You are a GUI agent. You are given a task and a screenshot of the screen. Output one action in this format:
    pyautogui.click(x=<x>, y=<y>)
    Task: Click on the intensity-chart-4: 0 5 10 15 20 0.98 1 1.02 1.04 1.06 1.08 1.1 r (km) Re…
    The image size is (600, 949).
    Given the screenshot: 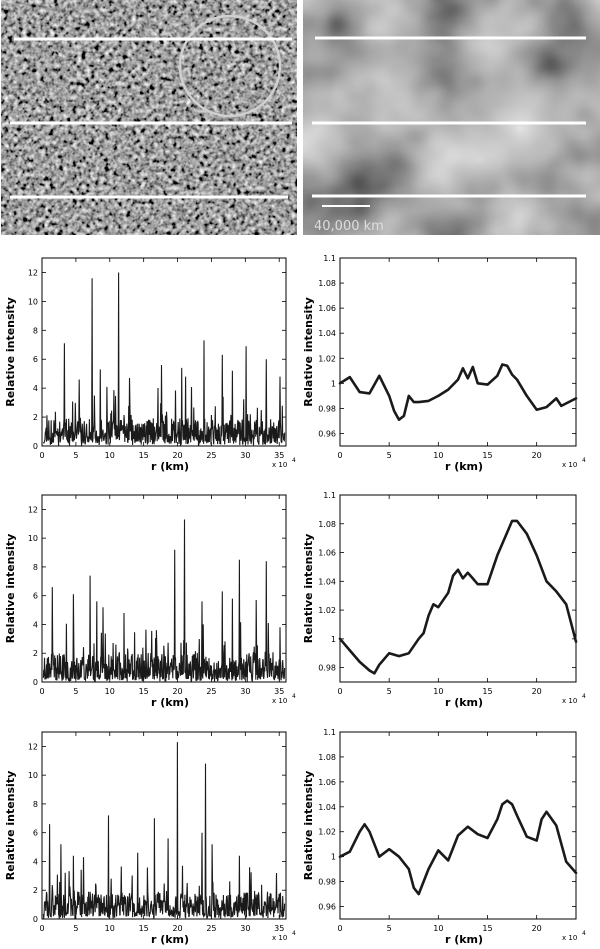 What is the action you would take?
    pyautogui.click(x=444, y=600)
    